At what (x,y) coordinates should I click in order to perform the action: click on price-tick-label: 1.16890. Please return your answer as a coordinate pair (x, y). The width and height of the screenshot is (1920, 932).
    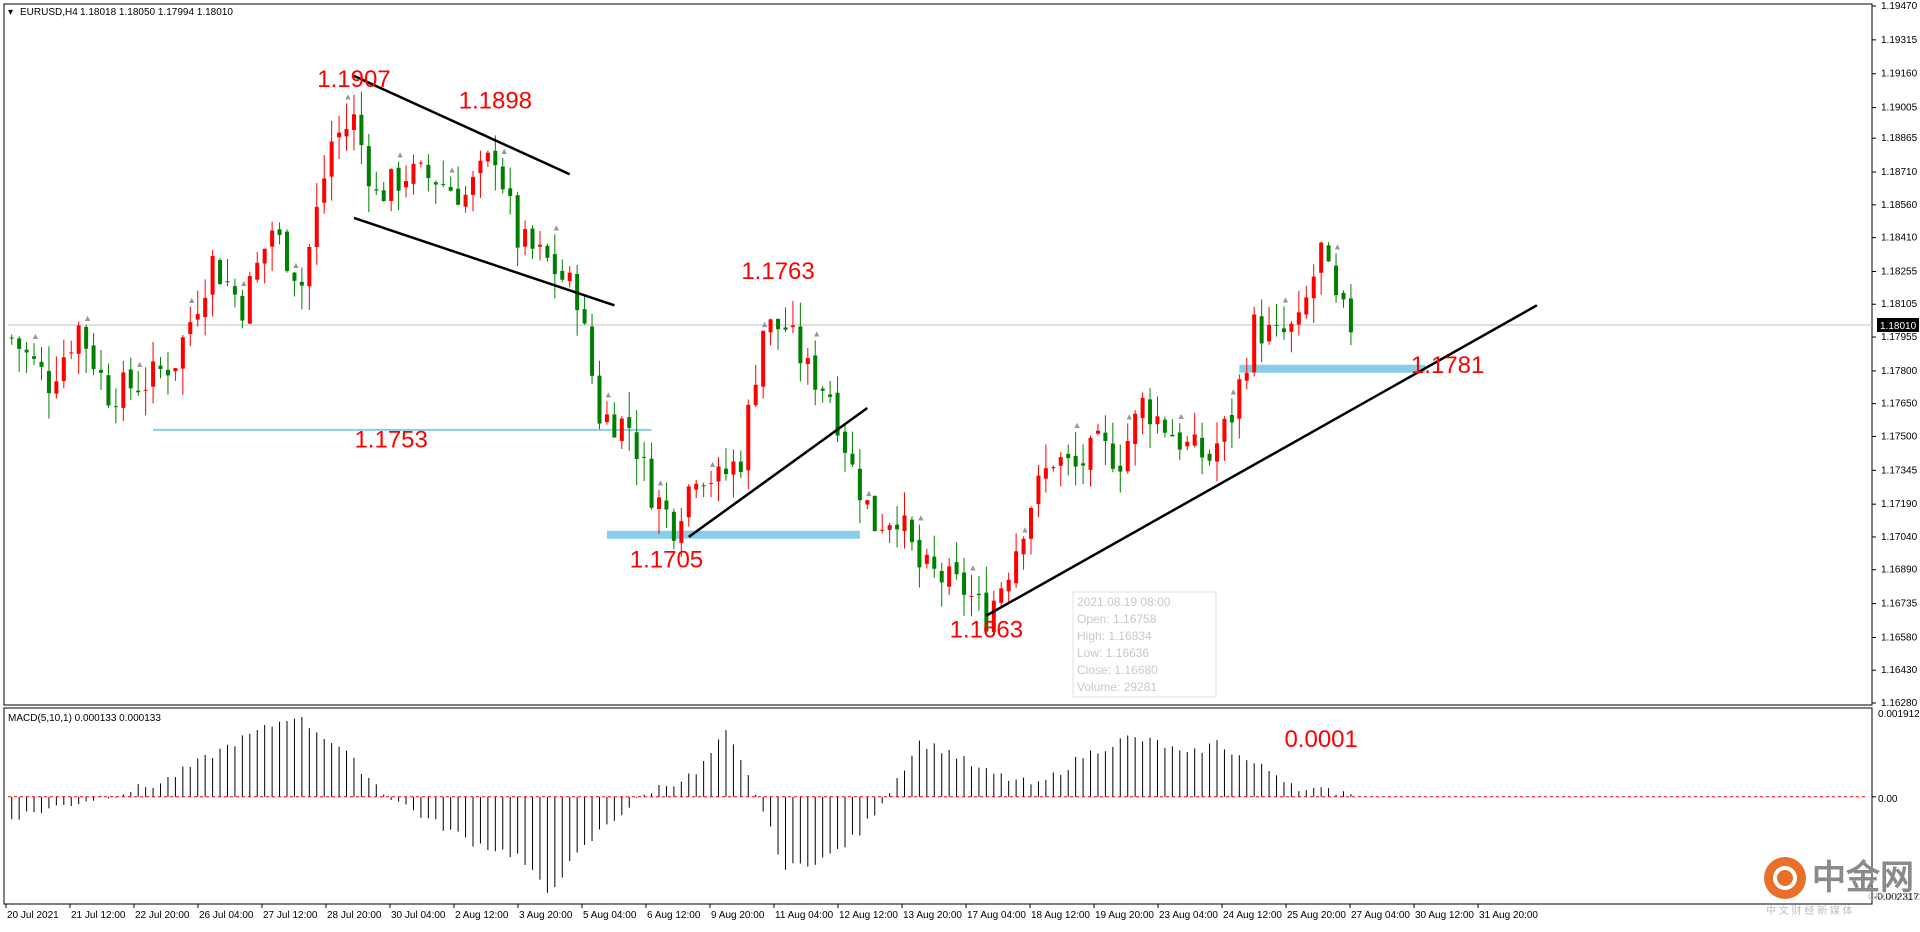
    Looking at the image, I should click on (1899, 570).